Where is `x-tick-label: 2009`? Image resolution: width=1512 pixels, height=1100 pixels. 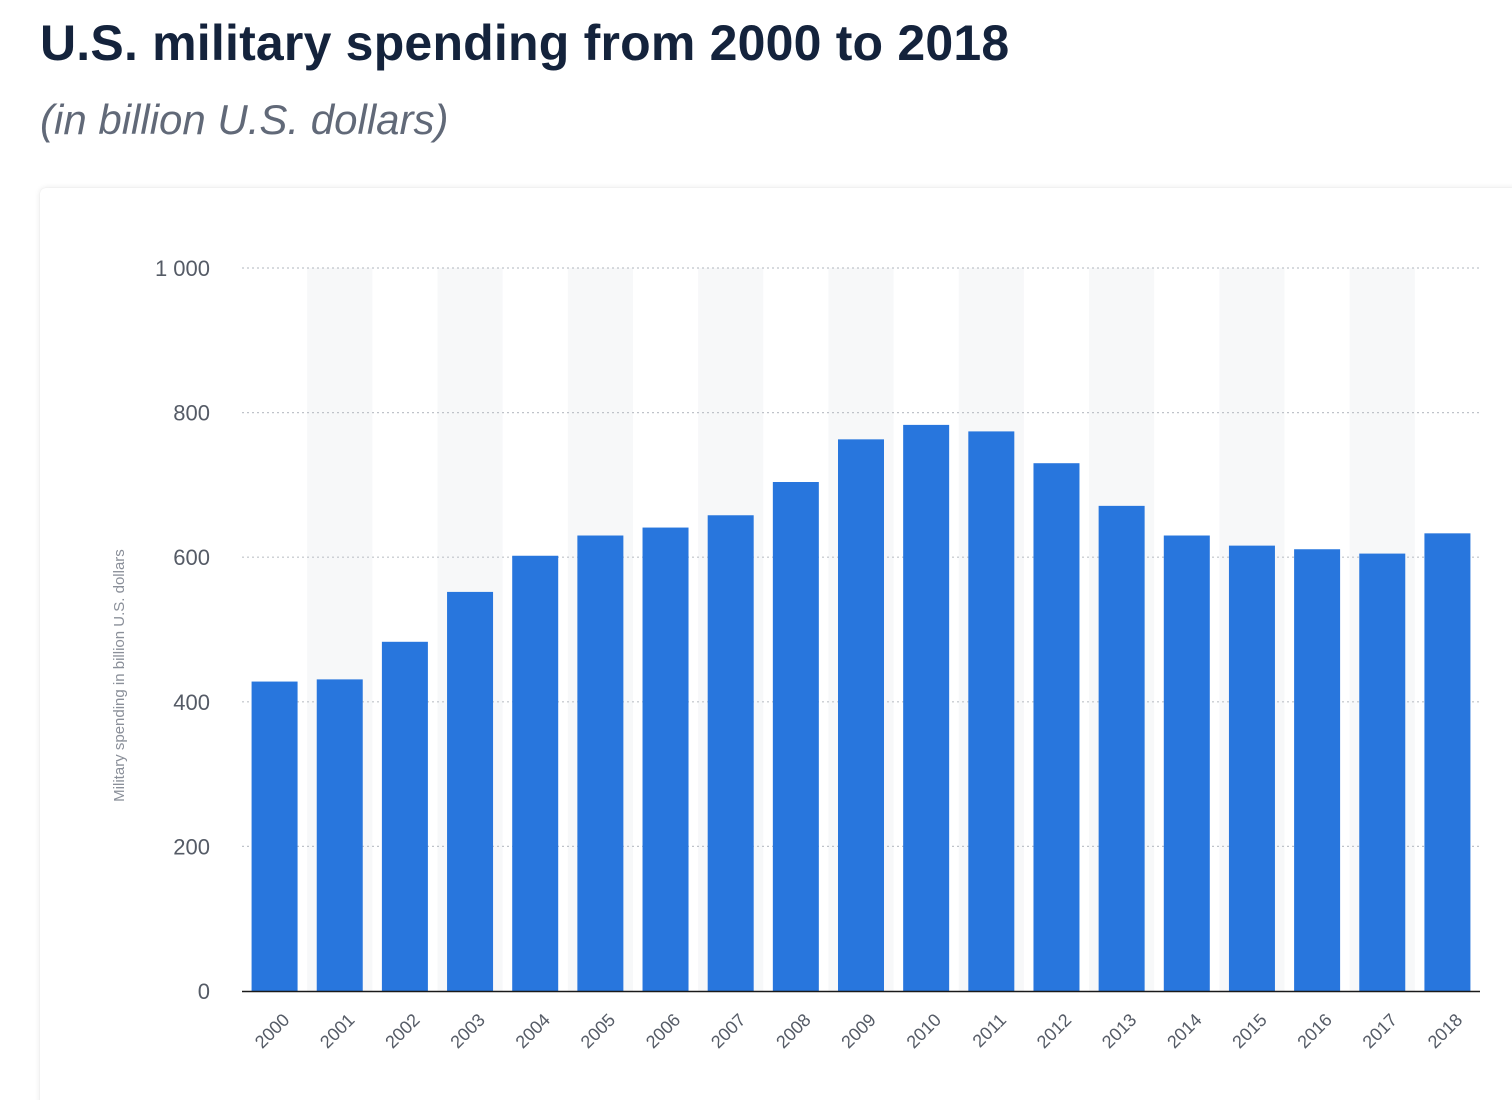 x-tick-label: 2009 is located at coordinates (858, 1031).